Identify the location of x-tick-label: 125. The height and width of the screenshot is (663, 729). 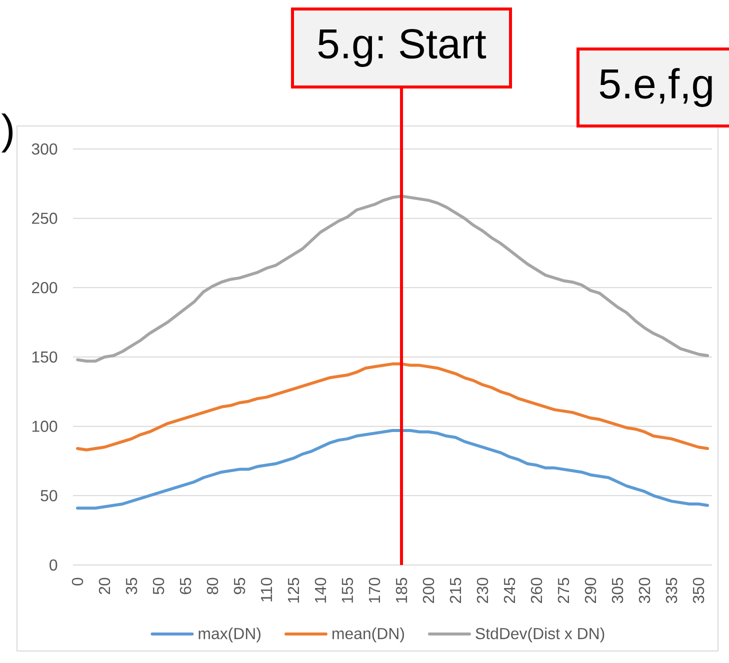
(294, 590).